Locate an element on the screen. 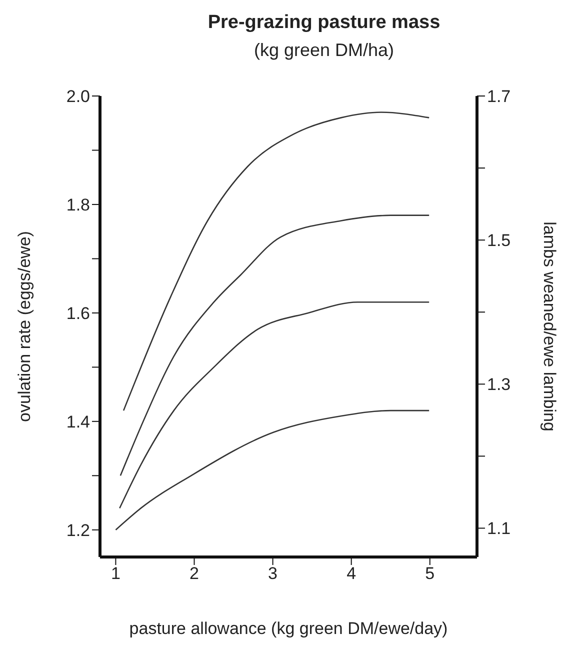  x-tick-label: 3 is located at coordinates (273, 574).